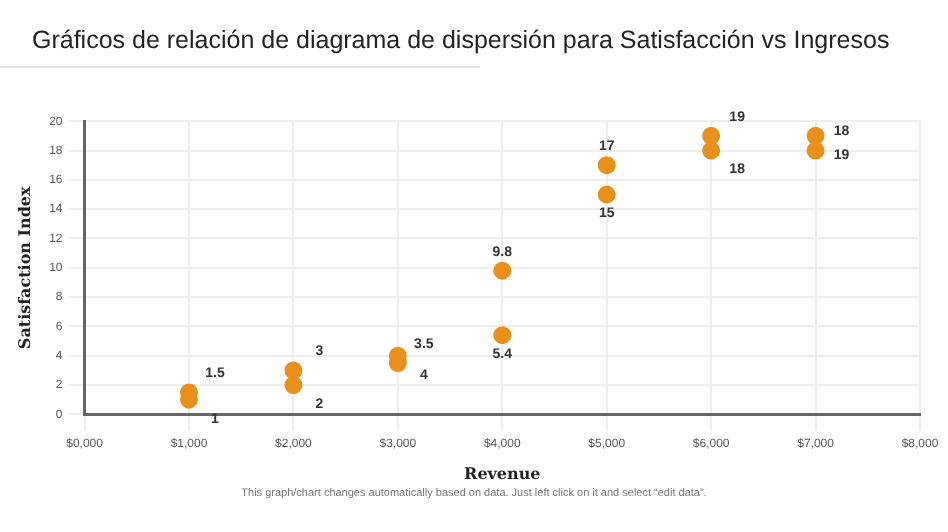 This screenshot has width=948, height=532. Describe the element at coordinates (23, 267) in the screenshot. I see `y-axis-title: Satisfaction Index` at that location.